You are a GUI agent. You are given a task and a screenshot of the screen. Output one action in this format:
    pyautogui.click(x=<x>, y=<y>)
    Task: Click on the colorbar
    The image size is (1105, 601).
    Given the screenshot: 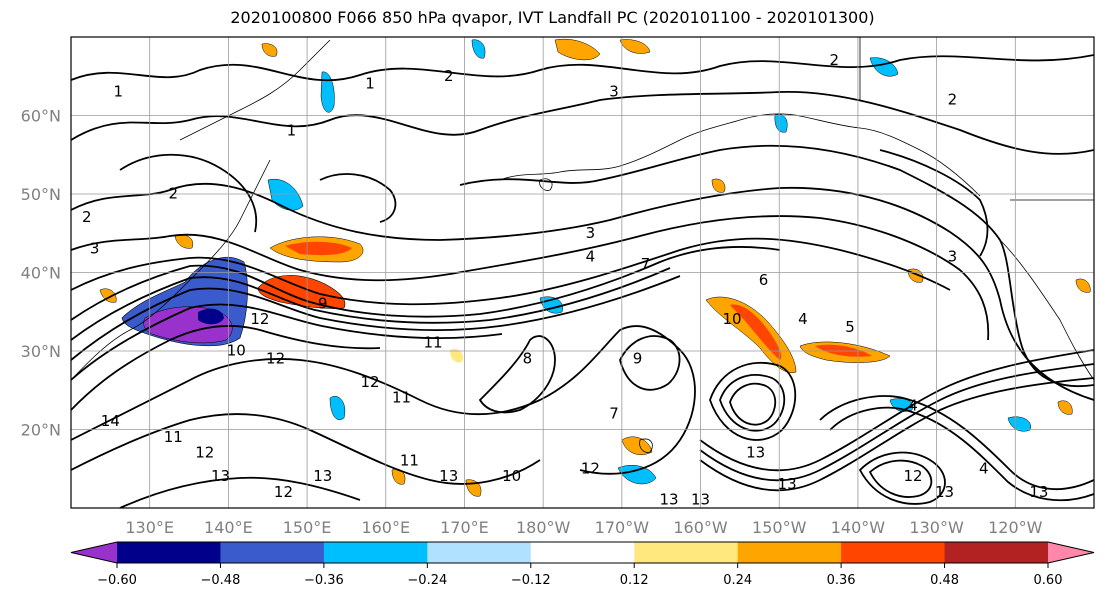 What is the action you would take?
    pyautogui.click(x=582, y=554)
    